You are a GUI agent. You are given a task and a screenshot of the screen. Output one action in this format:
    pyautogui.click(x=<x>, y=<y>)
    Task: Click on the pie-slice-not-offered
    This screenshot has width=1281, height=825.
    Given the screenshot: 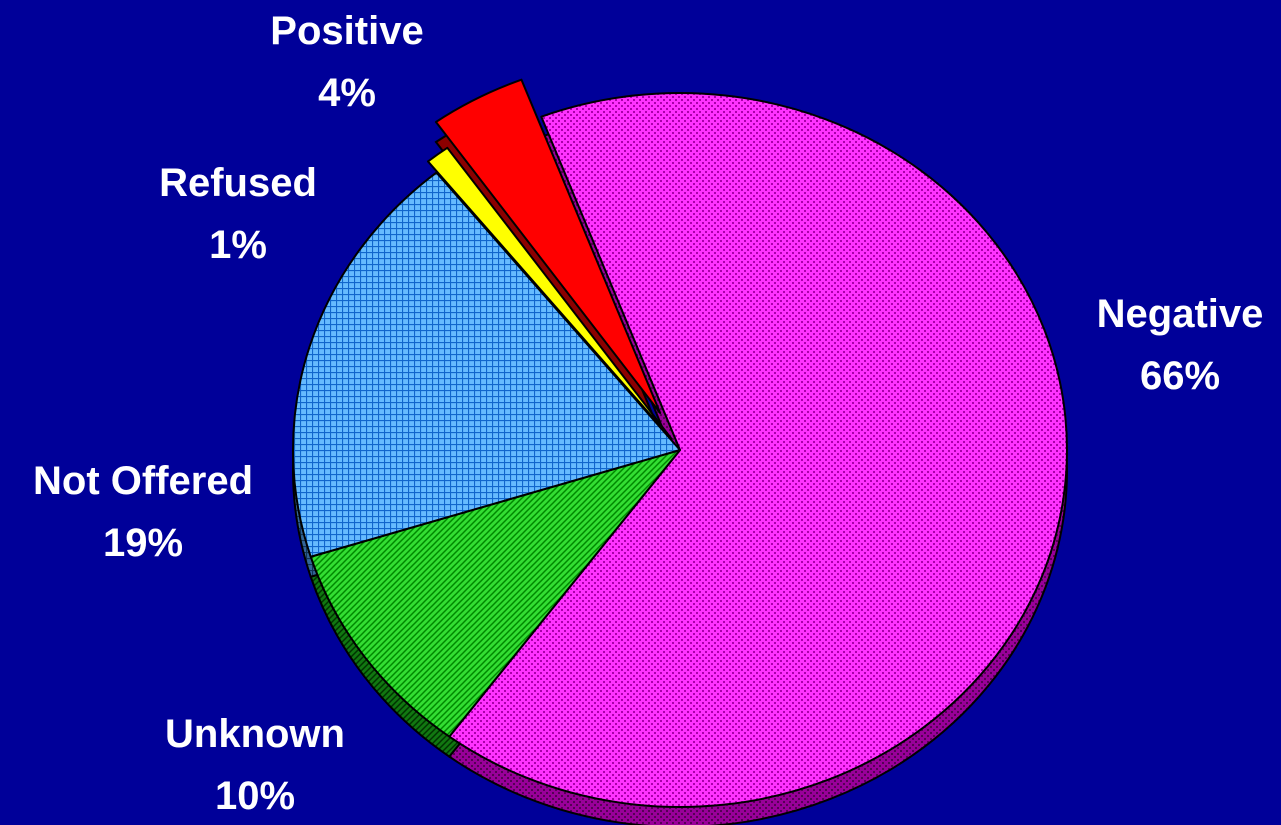 What is the action you would take?
    pyautogui.click(x=486, y=364)
    